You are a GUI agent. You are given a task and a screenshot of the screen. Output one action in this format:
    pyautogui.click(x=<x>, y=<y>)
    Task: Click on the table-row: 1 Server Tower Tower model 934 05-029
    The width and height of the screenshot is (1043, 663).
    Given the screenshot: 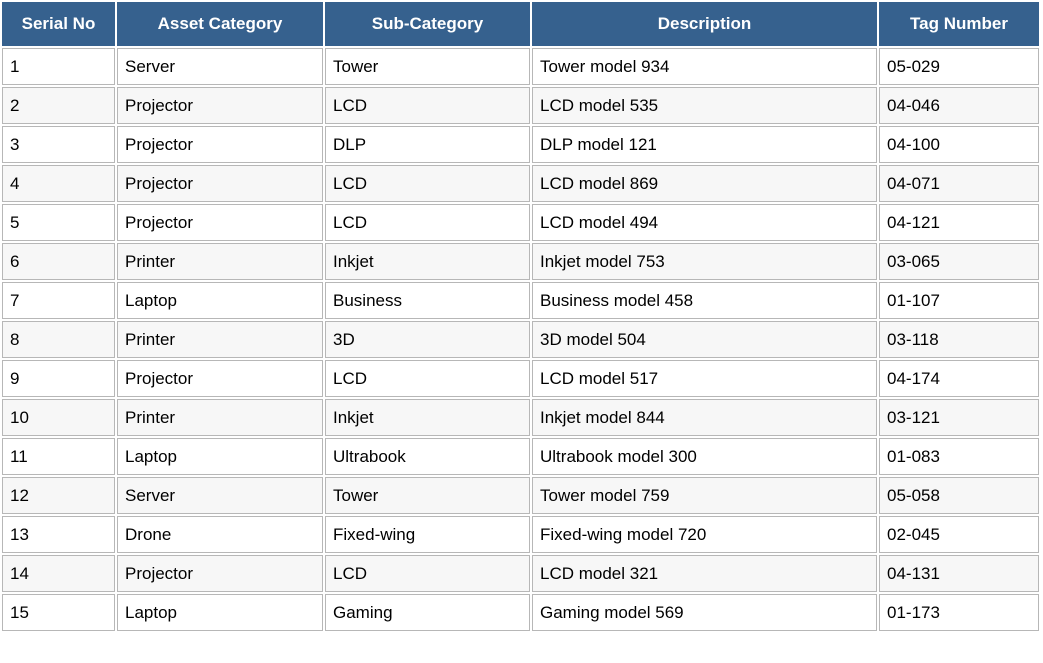 What is the action you would take?
    pyautogui.click(x=520, y=66)
    